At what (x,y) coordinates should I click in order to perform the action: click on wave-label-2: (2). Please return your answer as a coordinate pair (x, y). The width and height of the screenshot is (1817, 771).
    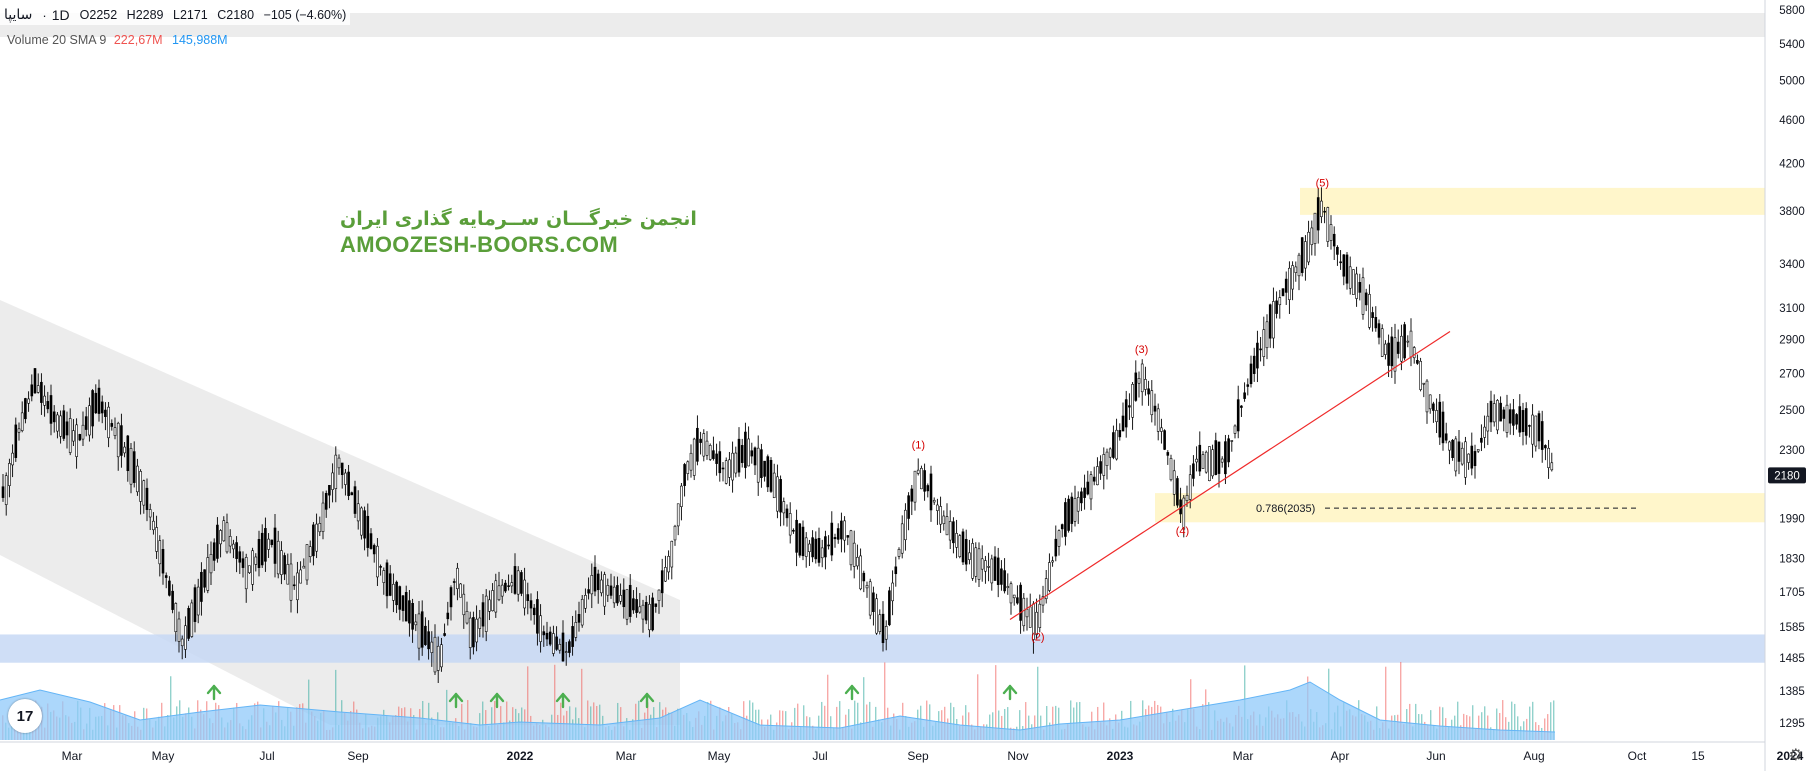
    Looking at the image, I should click on (1037, 637).